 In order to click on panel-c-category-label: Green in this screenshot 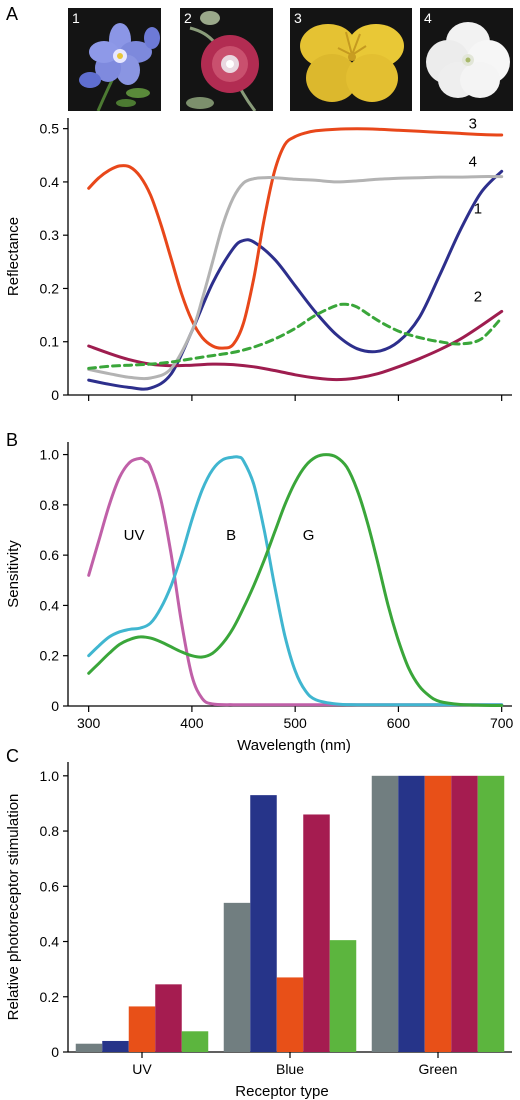, I will do `click(438, 1069)`.